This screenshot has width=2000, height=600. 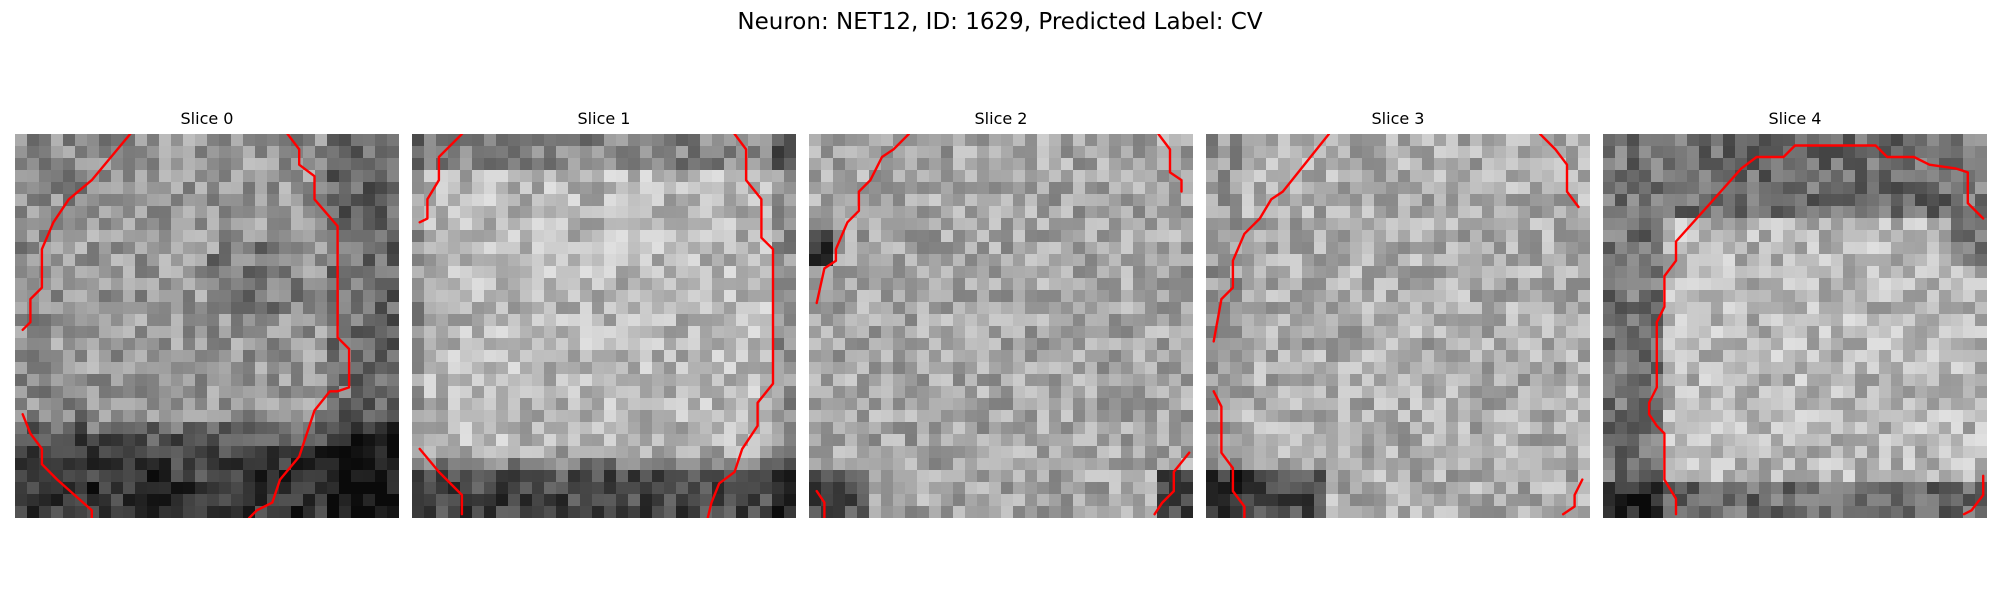 What do you see at coordinates (1795, 118) in the screenshot?
I see `slice-title: Slice 4` at bounding box center [1795, 118].